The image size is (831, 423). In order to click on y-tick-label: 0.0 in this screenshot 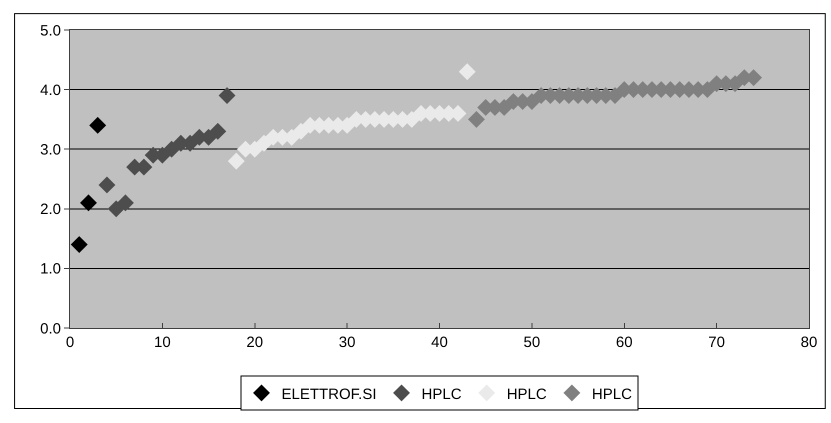, I will do `click(50, 329)`.